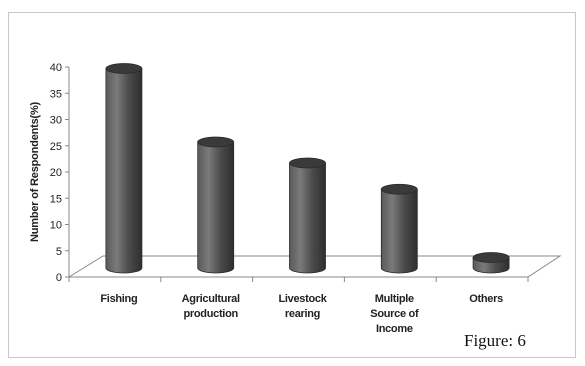  What do you see at coordinates (56, 226) in the screenshot?
I see `y-tick-label: 10` at bounding box center [56, 226].